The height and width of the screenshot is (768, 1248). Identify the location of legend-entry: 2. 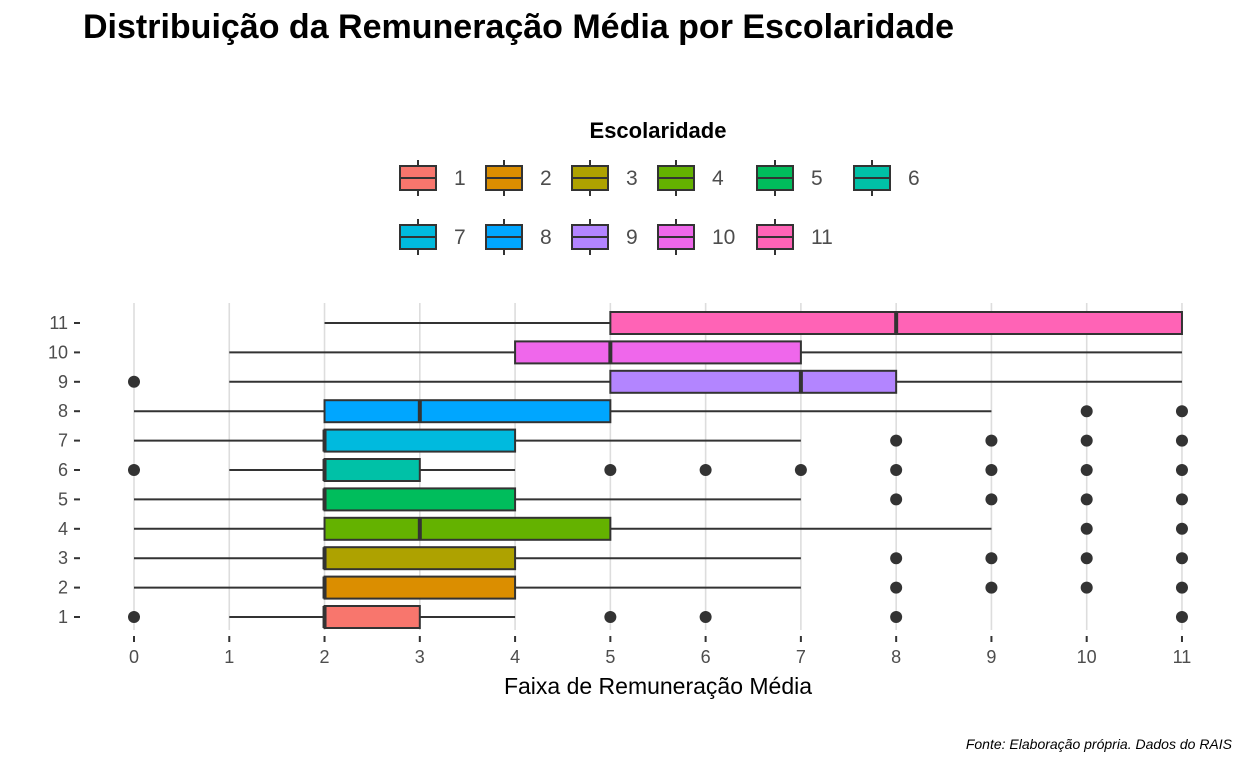
(518, 178).